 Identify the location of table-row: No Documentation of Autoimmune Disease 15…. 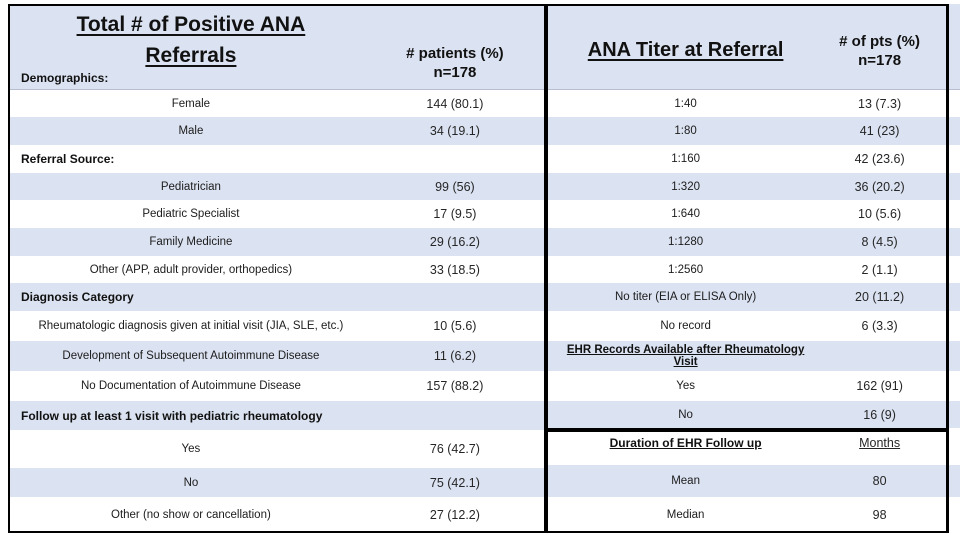
(277, 386).